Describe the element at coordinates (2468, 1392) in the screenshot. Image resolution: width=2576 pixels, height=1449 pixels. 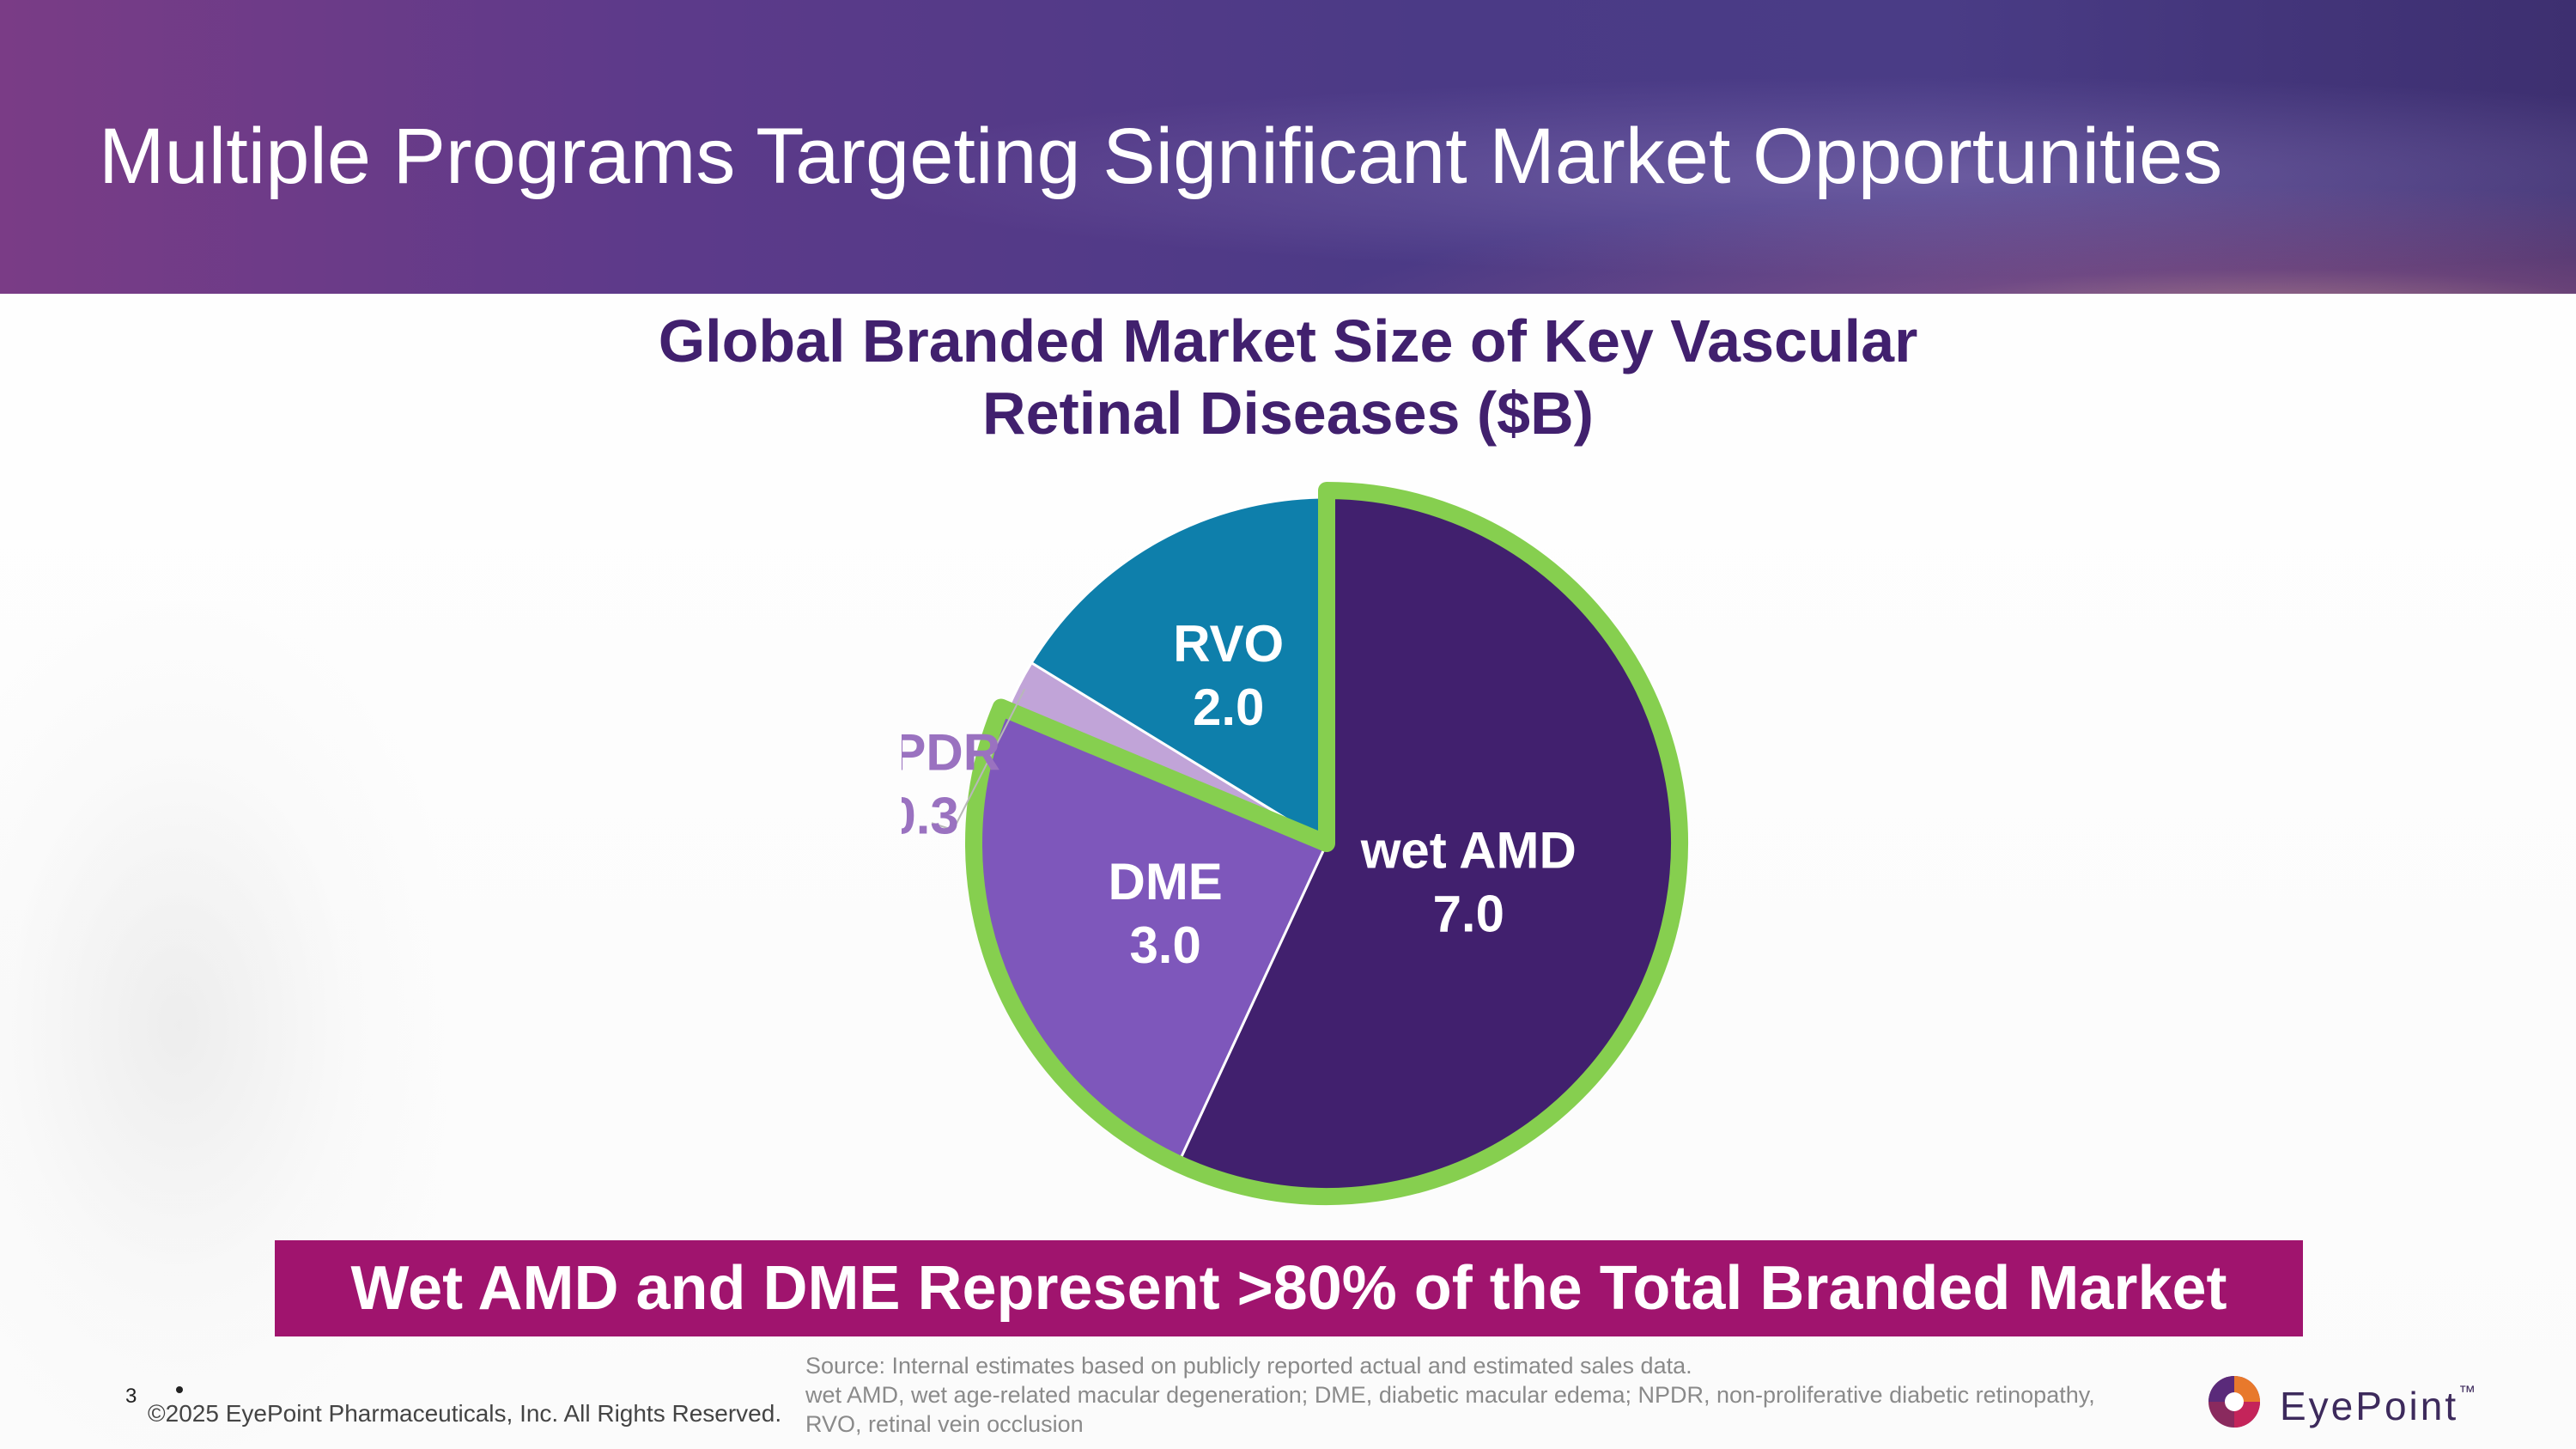
I see `logo-trademark: ™` at that location.